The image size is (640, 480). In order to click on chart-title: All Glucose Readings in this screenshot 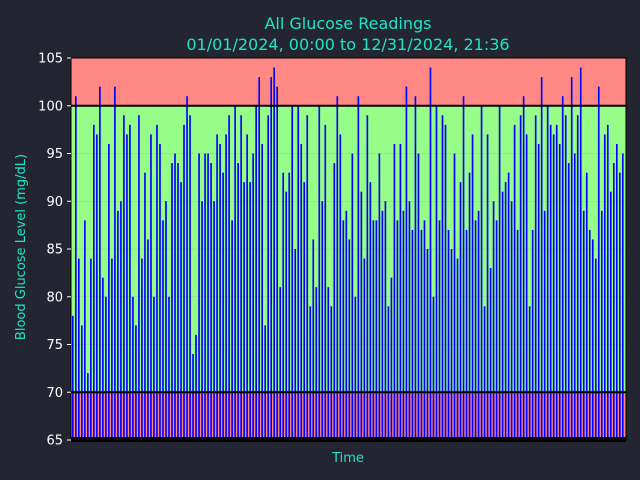, I will do `click(347, 23)`.